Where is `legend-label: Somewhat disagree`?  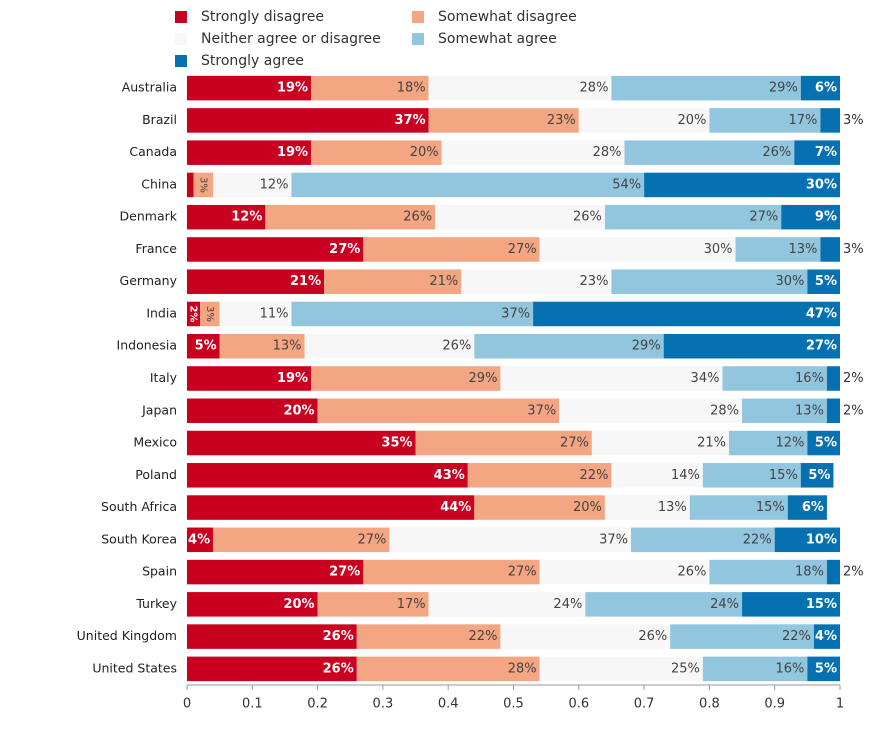
legend-label: Somewhat disagree is located at coordinates (507, 17).